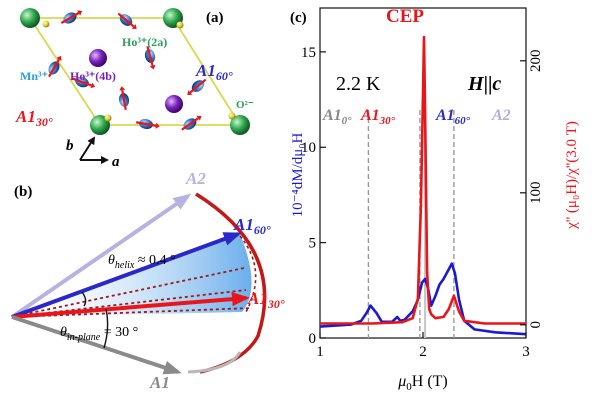  Describe the element at coordinates (405, 16) in the screenshot. I see `cep-annotation: CEP` at that location.